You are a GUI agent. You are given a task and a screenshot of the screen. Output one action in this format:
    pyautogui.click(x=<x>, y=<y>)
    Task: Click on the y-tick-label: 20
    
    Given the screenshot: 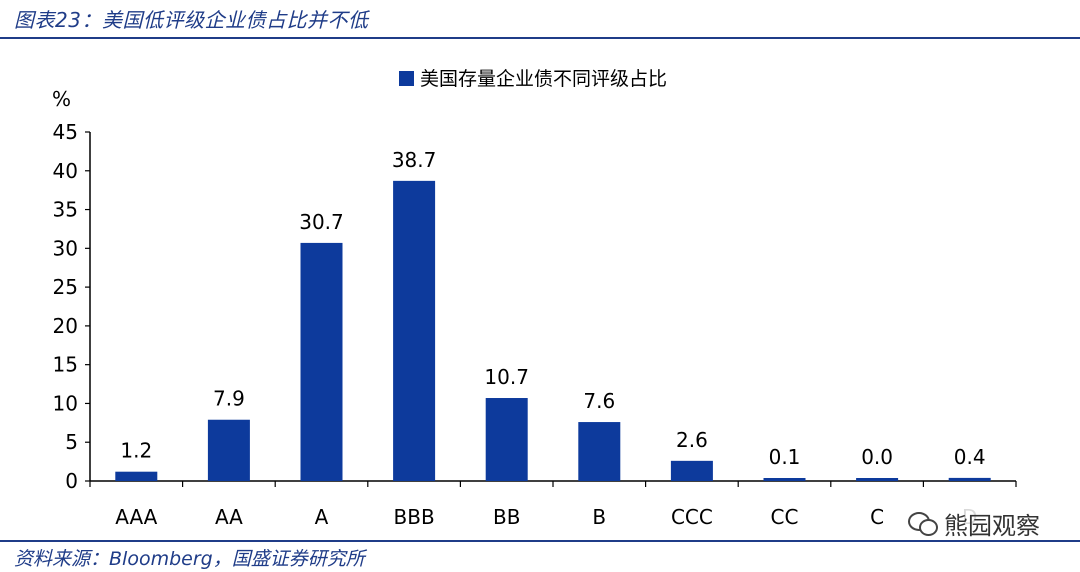 What is the action you would take?
    pyautogui.click(x=65, y=326)
    